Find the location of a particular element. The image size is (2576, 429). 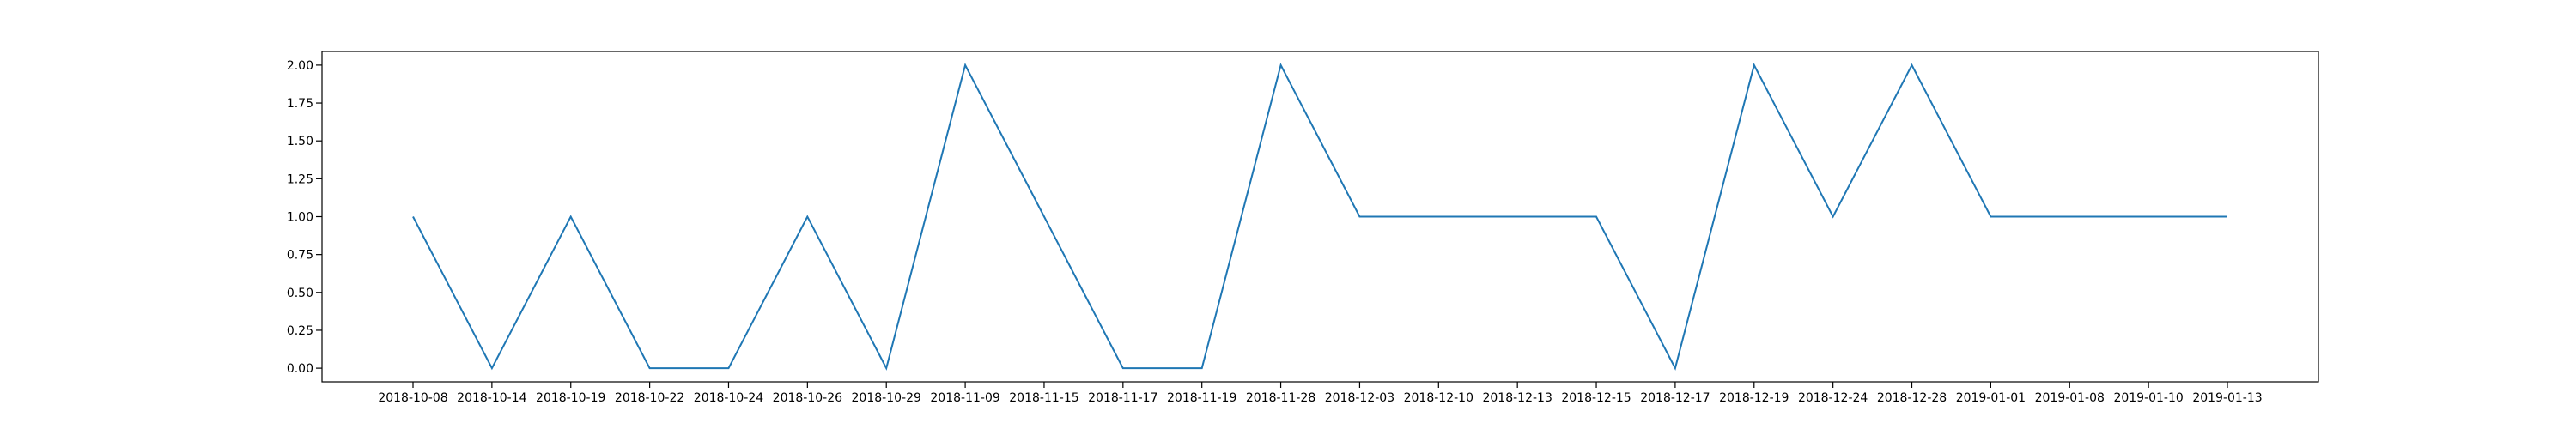

x-tick-label: 2018-11-15 is located at coordinates (1043, 398).